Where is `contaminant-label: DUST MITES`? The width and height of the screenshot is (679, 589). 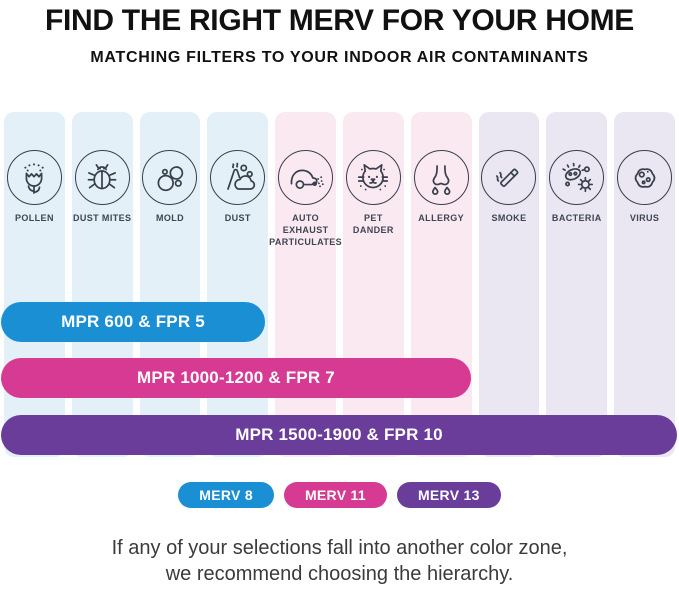 contaminant-label: DUST MITES is located at coordinates (102, 218).